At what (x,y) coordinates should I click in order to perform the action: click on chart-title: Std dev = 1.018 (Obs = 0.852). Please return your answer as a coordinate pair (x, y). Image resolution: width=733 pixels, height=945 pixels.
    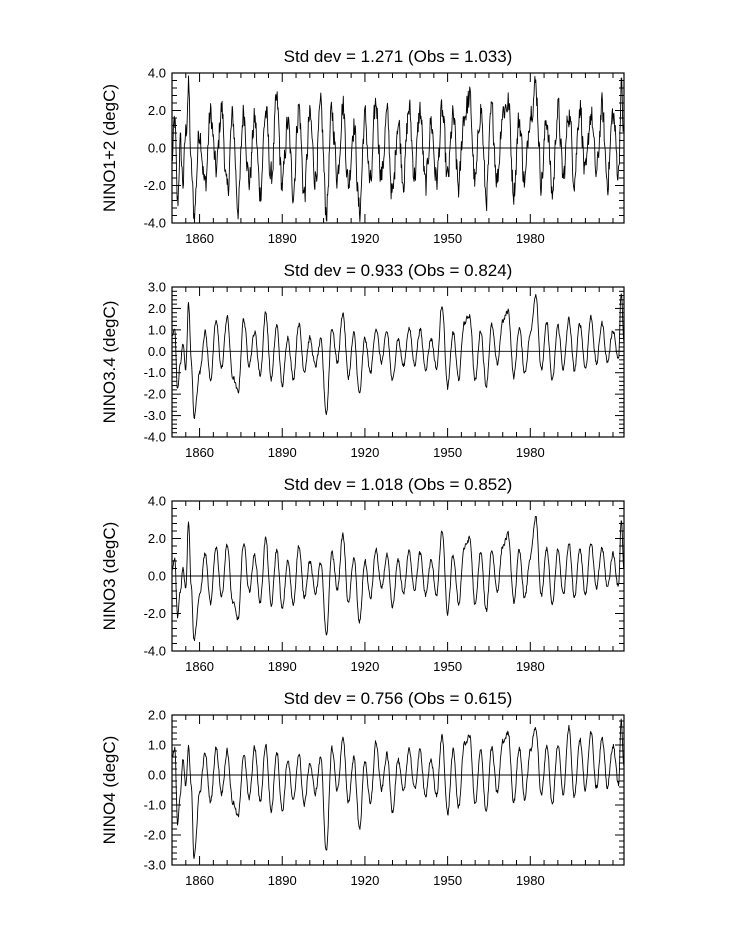
    Looking at the image, I should click on (398, 484).